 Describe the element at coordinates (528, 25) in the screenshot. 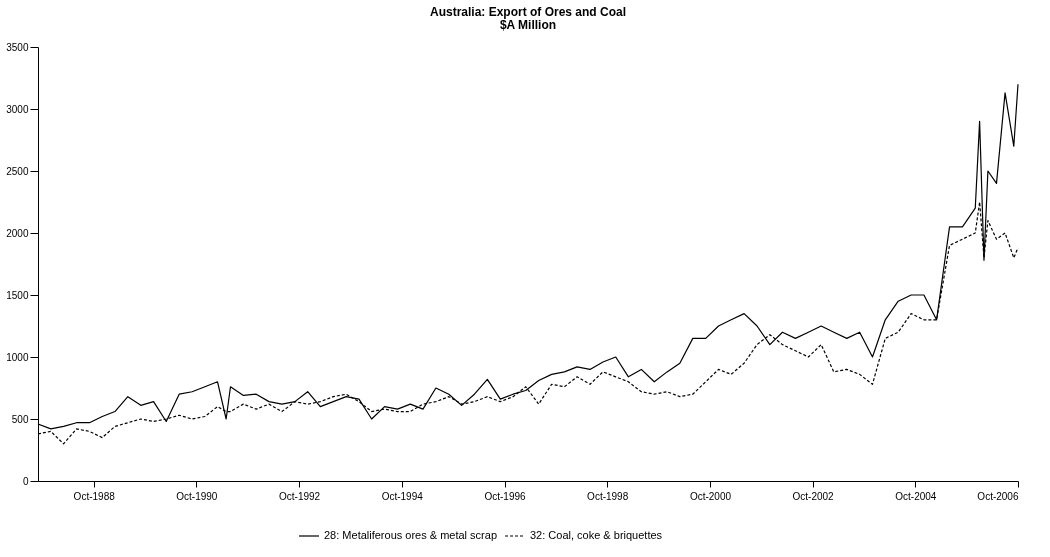

I see `chart-subtitle: $A Million` at that location.